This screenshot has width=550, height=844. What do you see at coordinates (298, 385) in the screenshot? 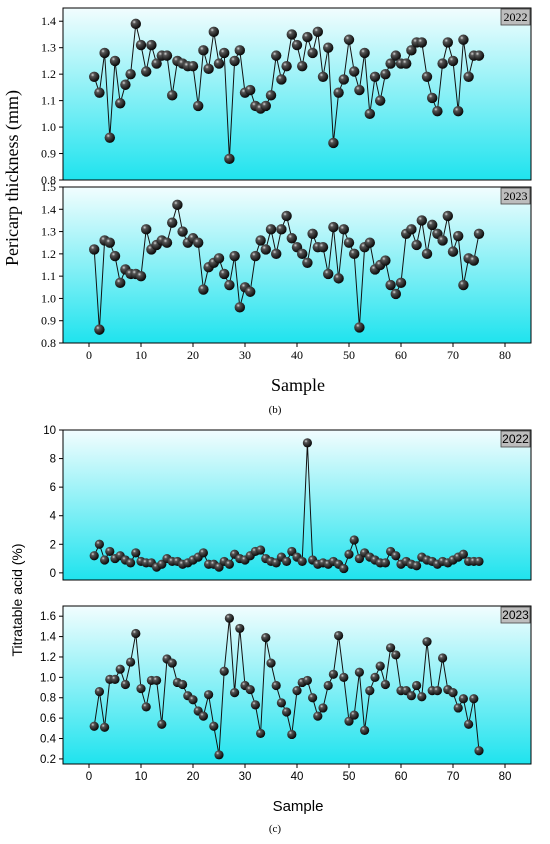
I see `x-axis-label-b: Sample` at bounding box center [298, 385].